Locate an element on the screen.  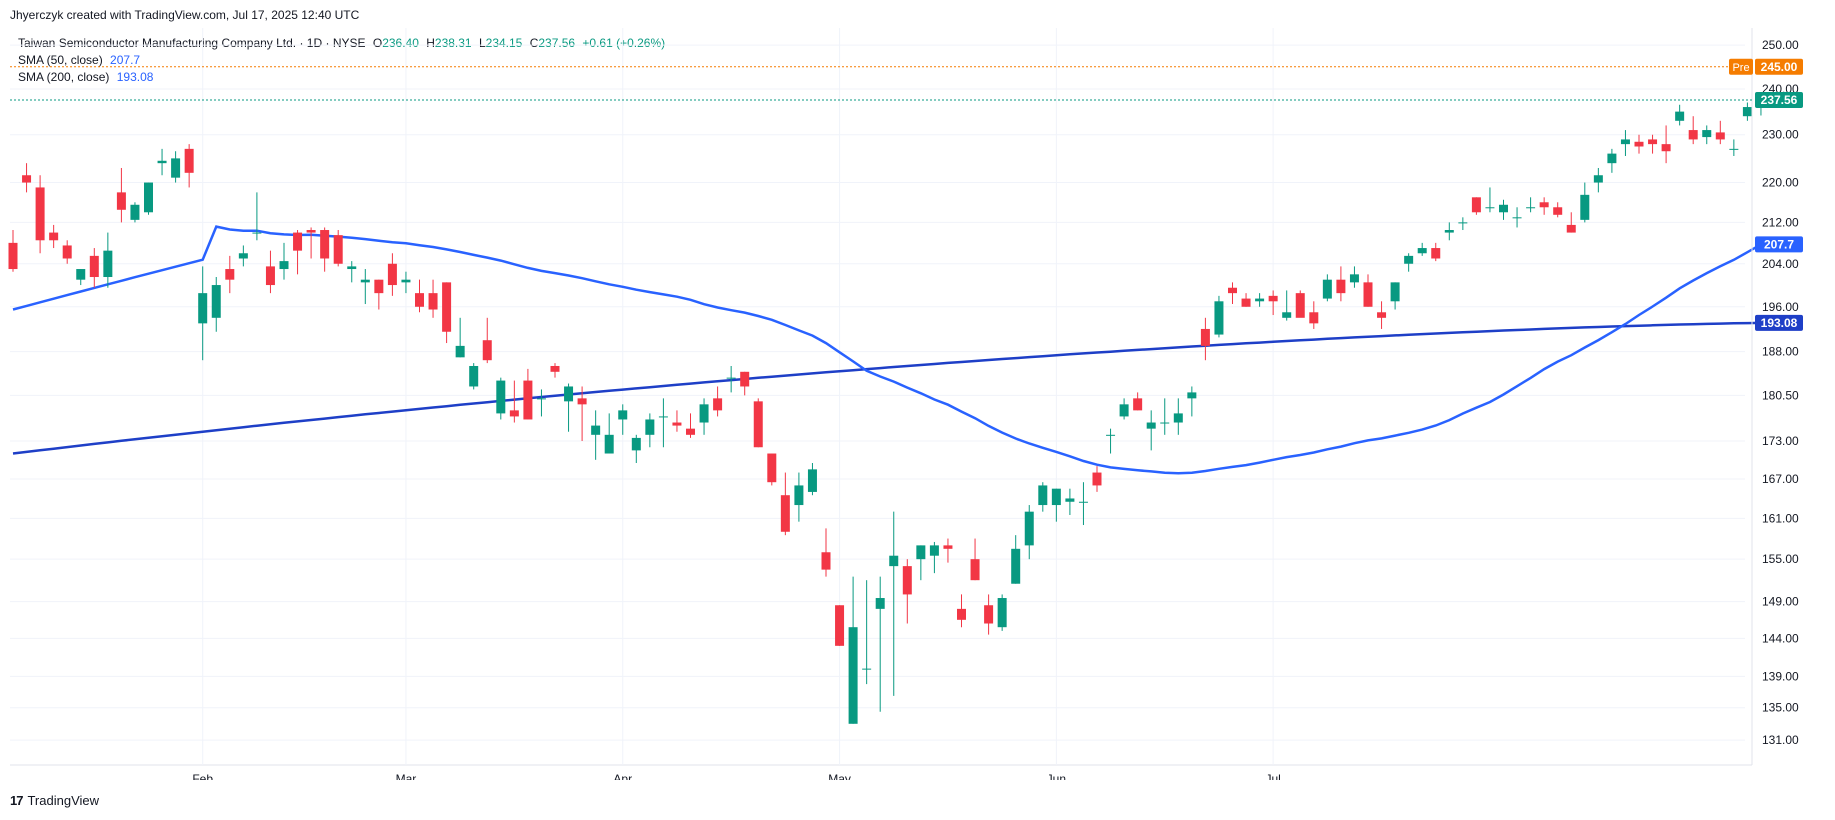
last-price-tag: 237.56 is located at coordinates (1779, 100).